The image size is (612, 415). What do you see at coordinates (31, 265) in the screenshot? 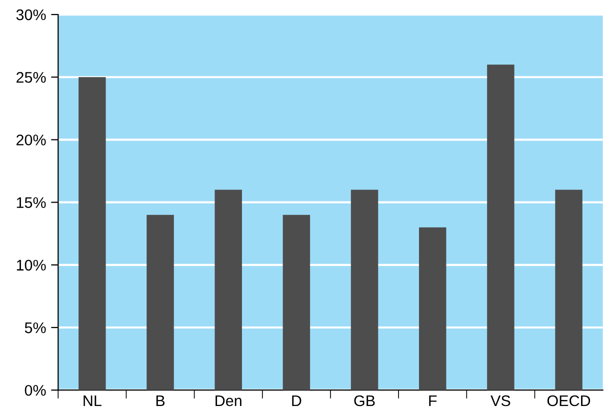
I see `y-tick-label: 10%` at bounding box center [31, 265].